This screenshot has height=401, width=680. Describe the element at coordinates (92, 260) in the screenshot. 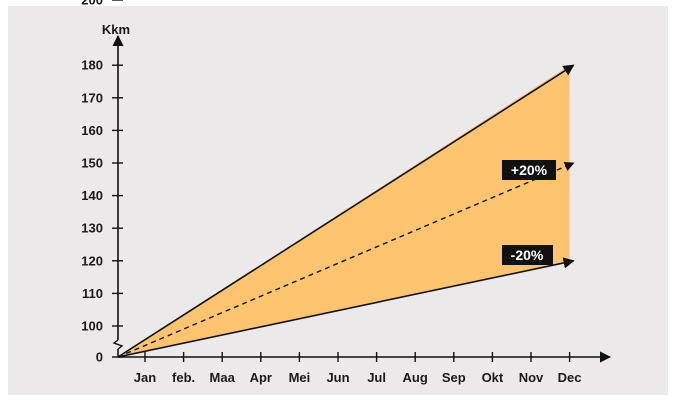

I see `y-tick-label: 120` at that location.